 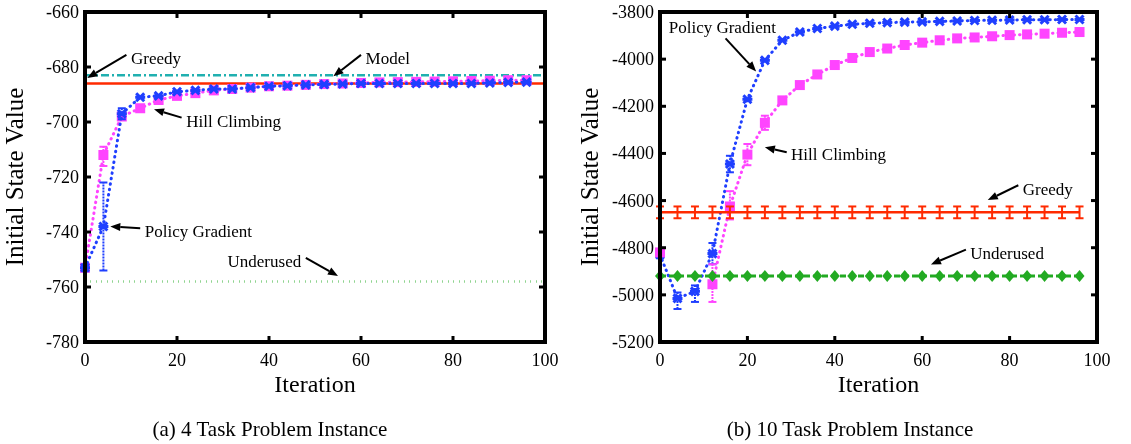 What do you see at coordinates (270, 429) in the screenshot?
I see `text: (a) 4 Task Problem Instance` at bounding box center [270, 429].